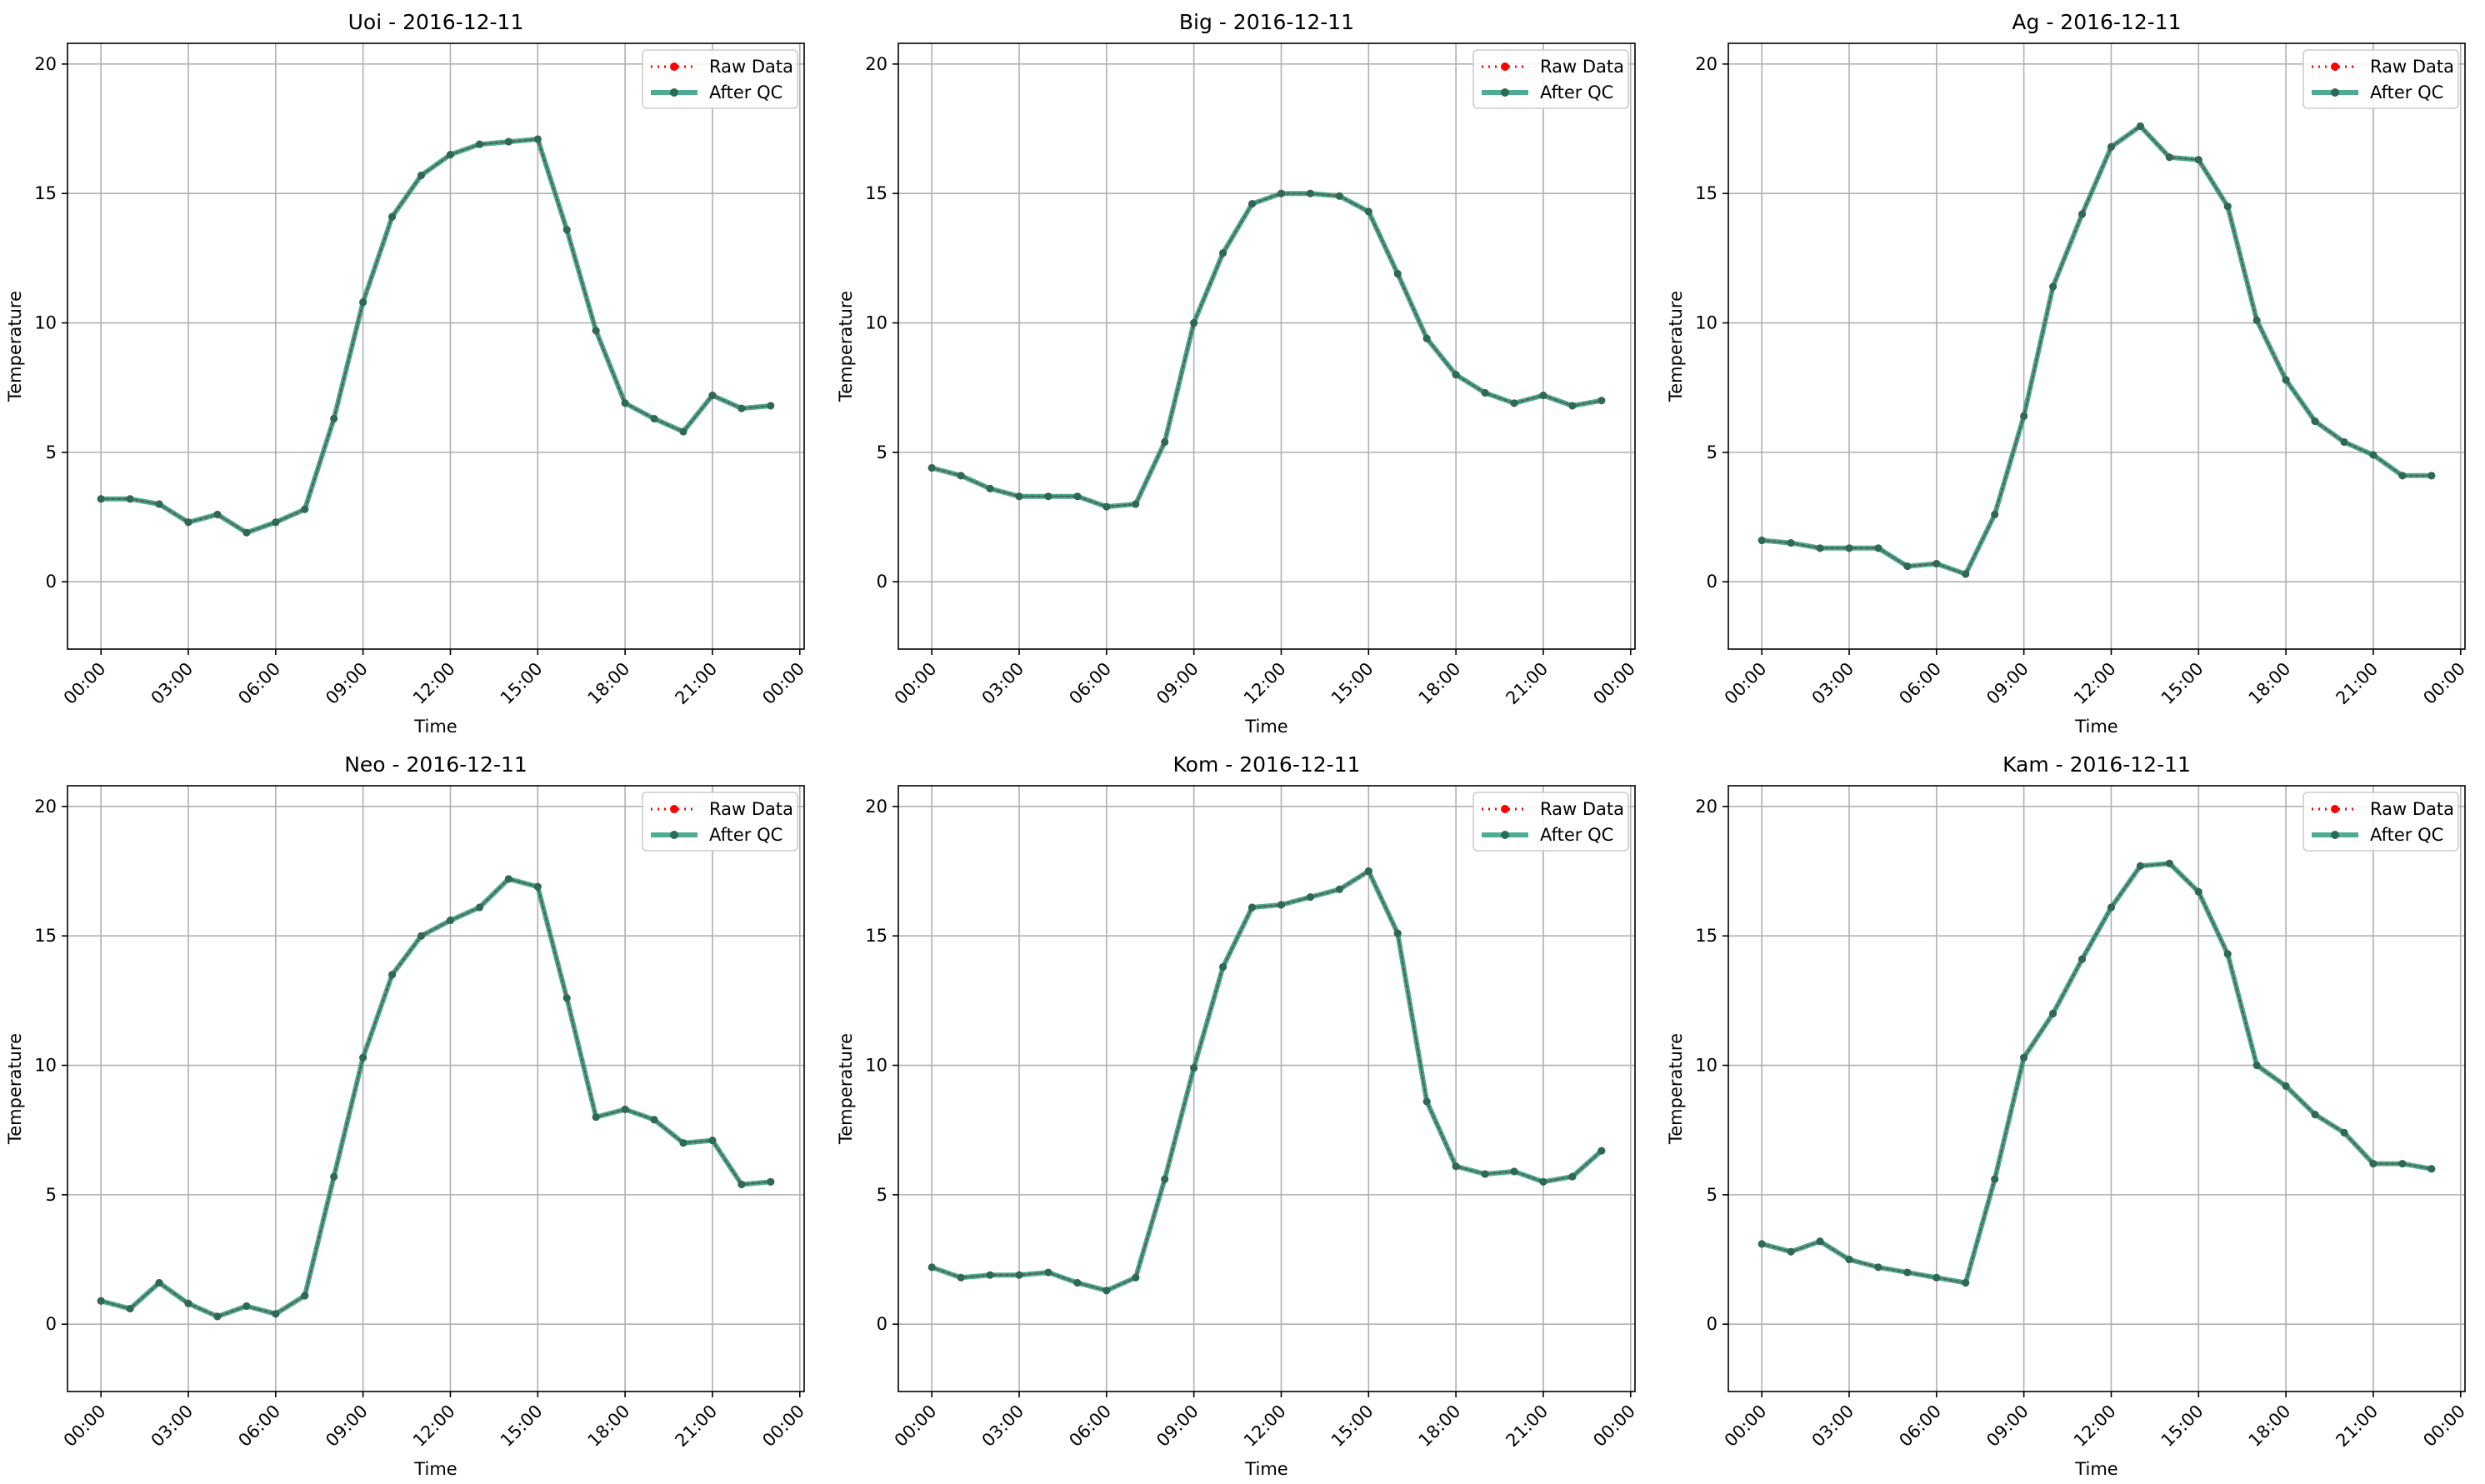 This screenshot has width=2485, height=1484. Describe the element at coordinates (2335, 809) in the screenshot. I see `legend-marker-raw-data` at that location.